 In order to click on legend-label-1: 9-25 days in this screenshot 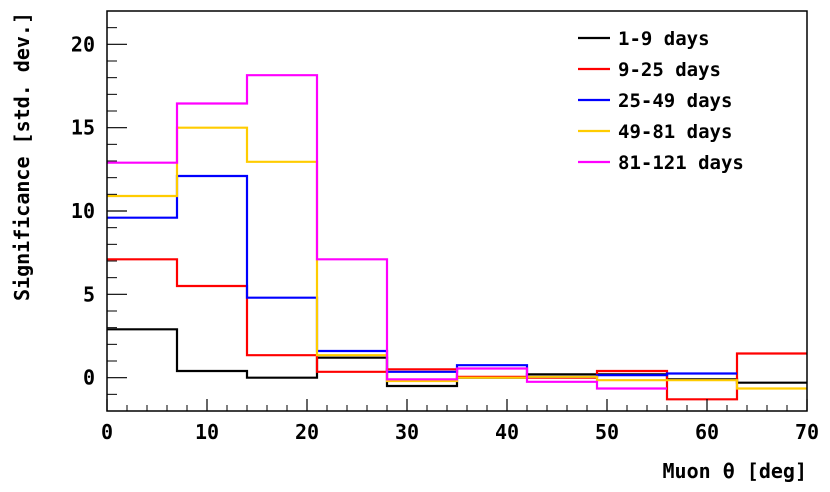, I will do `click(669, 70)`.